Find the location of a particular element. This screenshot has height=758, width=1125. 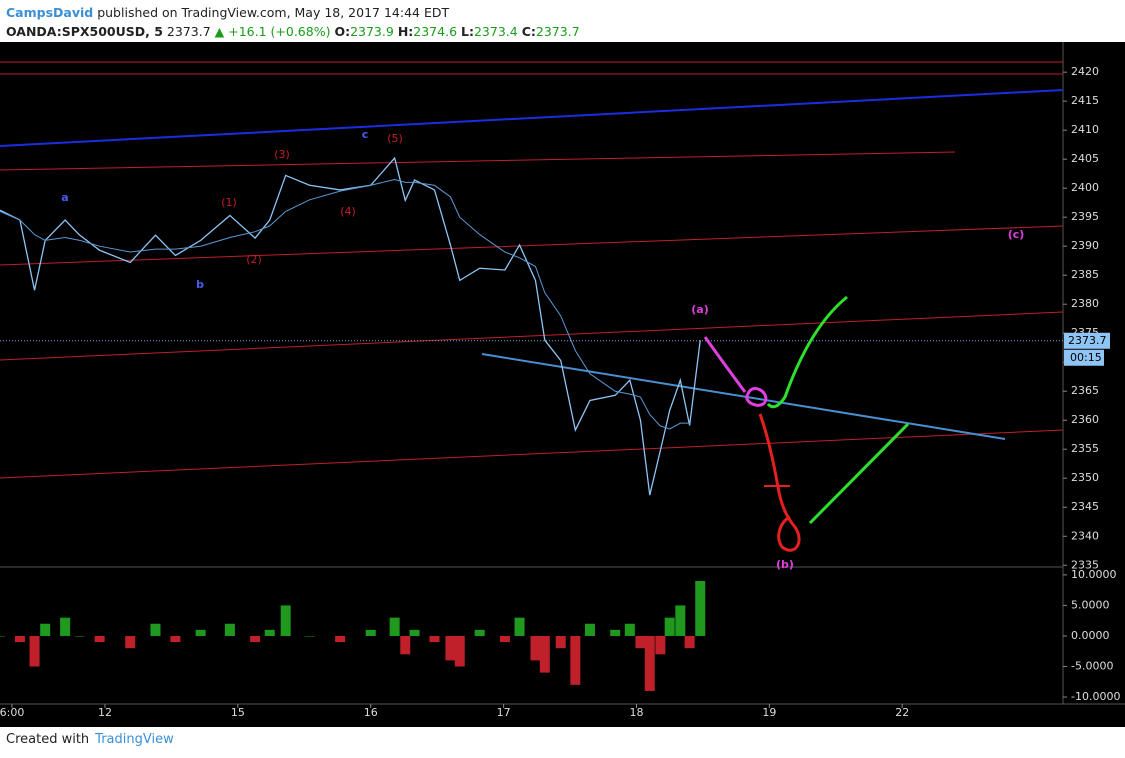

annotation: c is located at coordinates (365, 134).